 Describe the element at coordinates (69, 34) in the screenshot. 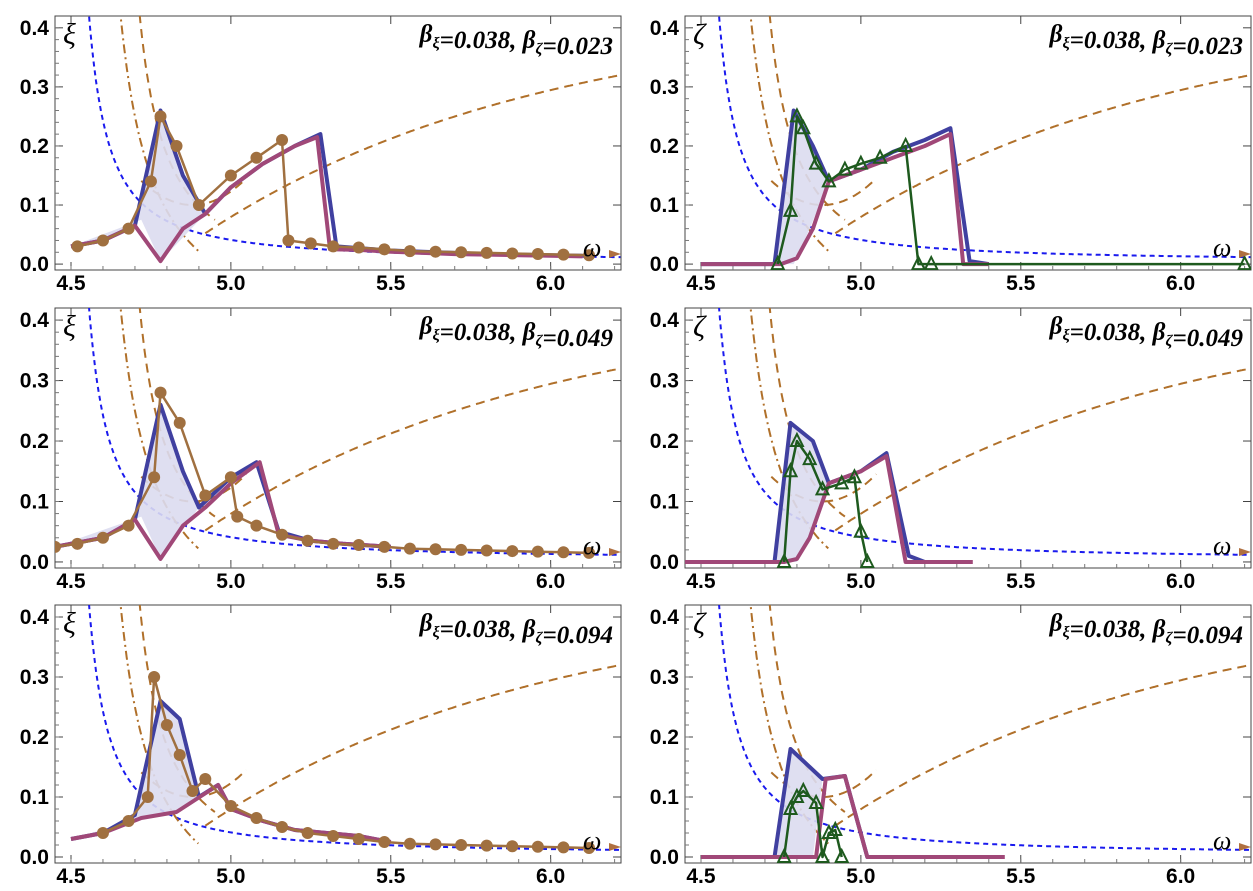

I see `y-axis-label: ξ` at that location.